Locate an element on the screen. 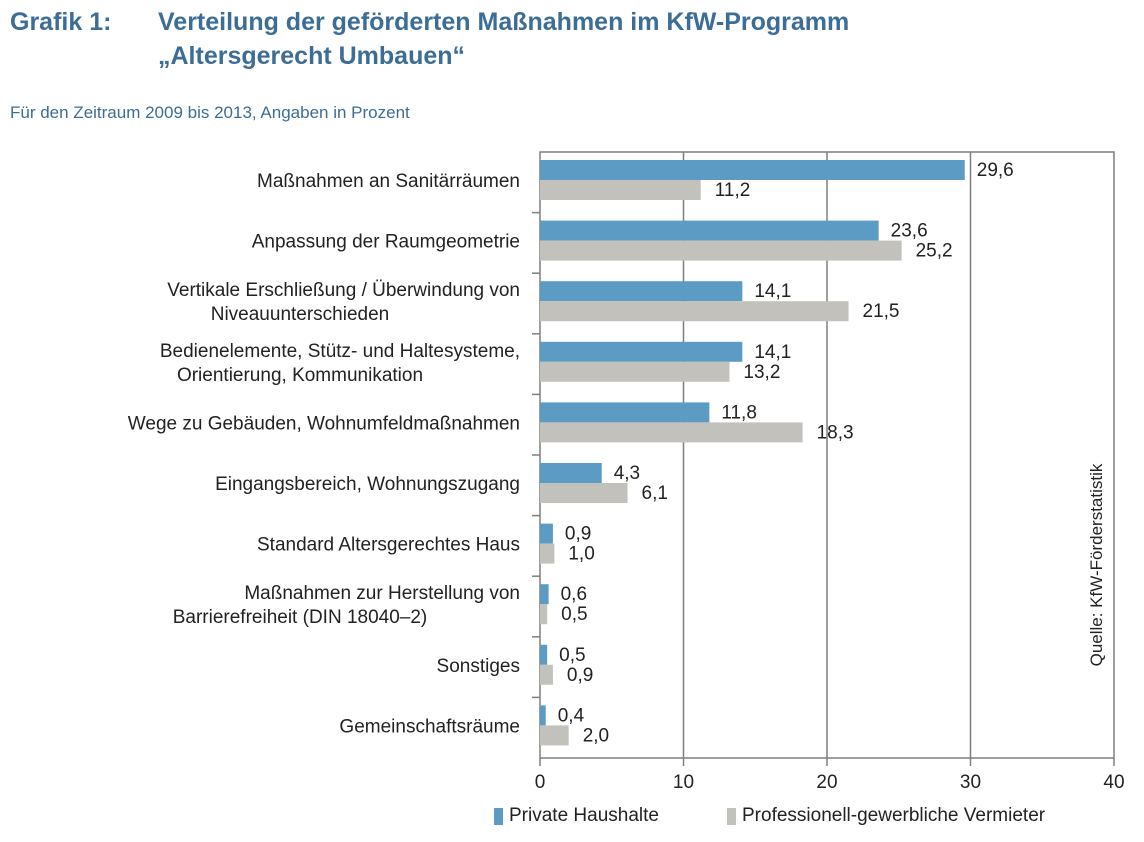 This screenshot has width=1144, height=842. category-label: Orientierung, Kommunikation is located at coordinates (300, 375).